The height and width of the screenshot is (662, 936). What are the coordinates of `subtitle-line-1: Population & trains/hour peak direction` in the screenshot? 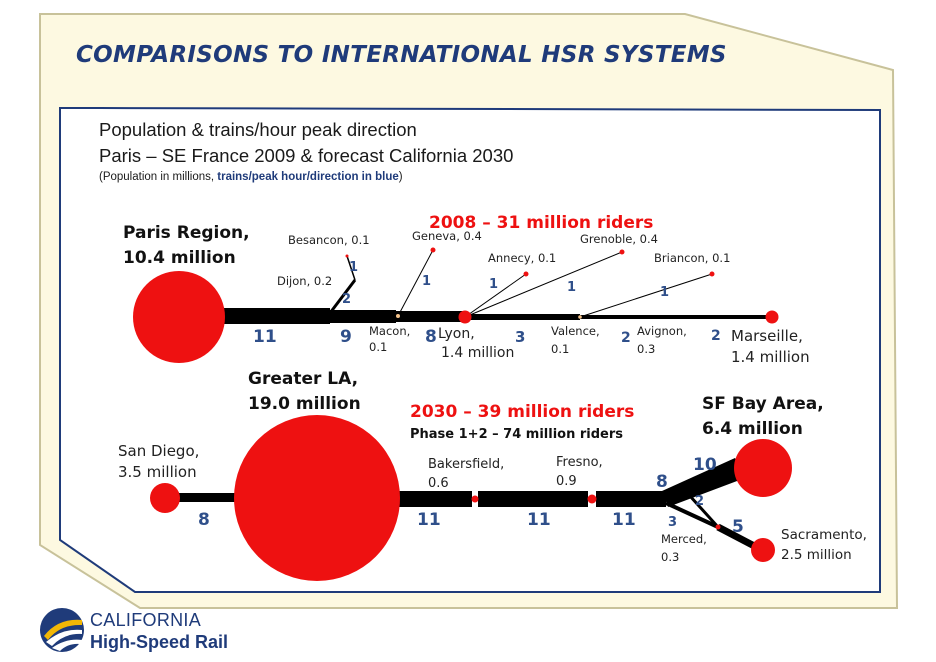 It's located at (258, 129).